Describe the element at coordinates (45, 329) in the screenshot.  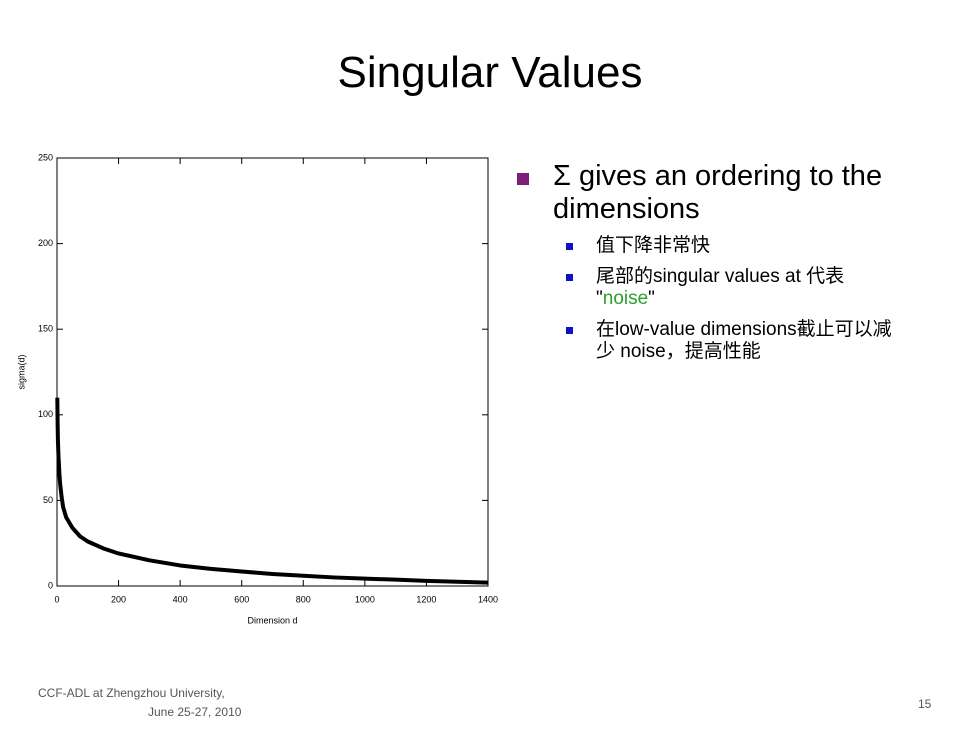
I see `y-tick-label: 150` at that location.